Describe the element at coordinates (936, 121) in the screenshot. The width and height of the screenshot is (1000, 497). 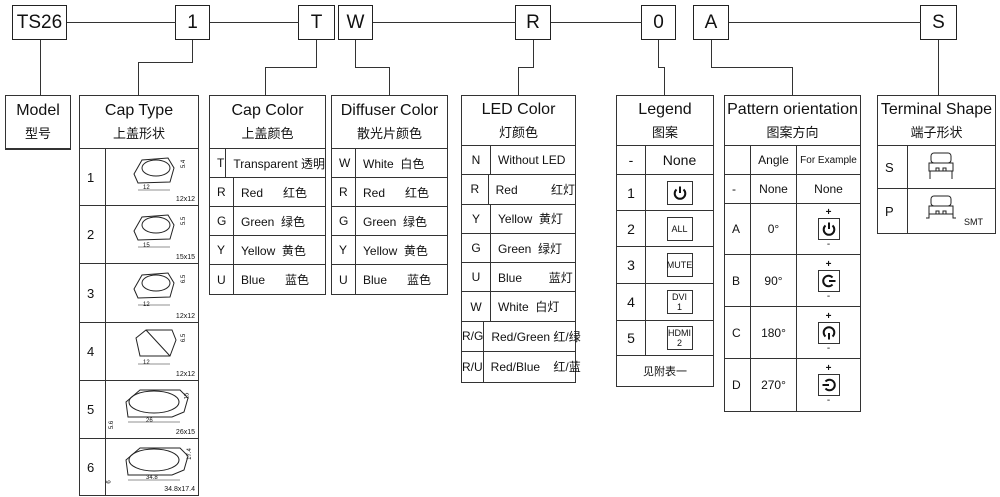
I see `terminal-shape-box-header: Terminal Shape 端子形状` at that location.